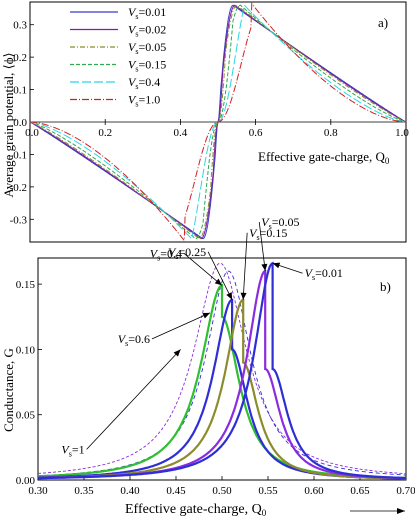 This screenshot has width=415, height=519. What do you see at coordinates (18, 155) in the screenshot?
I see `panel-a-ytick-label: -0.1` at bounding box center [18, 155].